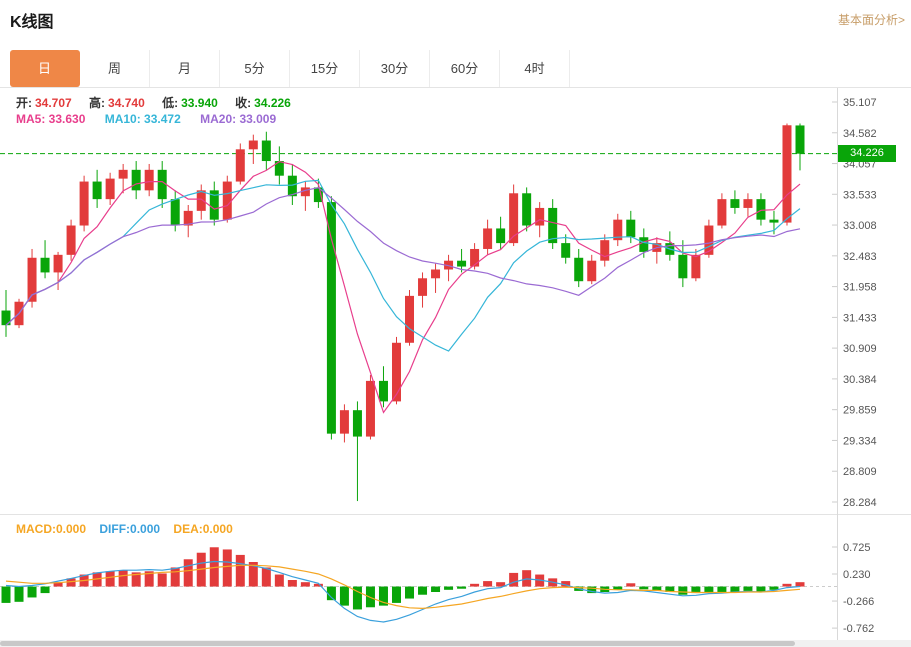  Describe the element at coordinates (860, 134) in the screenshot. I see `price-axis-label: 34.582` at that location.